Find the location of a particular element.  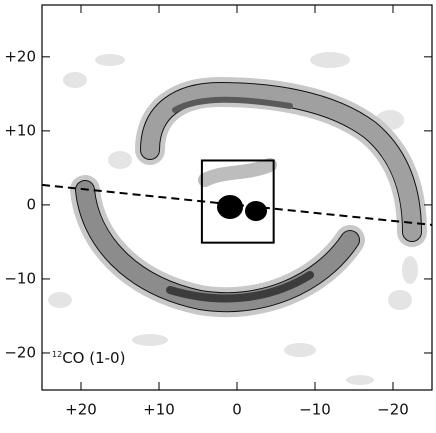

y-tick-label: −10 is located at coordinates (20, 278).